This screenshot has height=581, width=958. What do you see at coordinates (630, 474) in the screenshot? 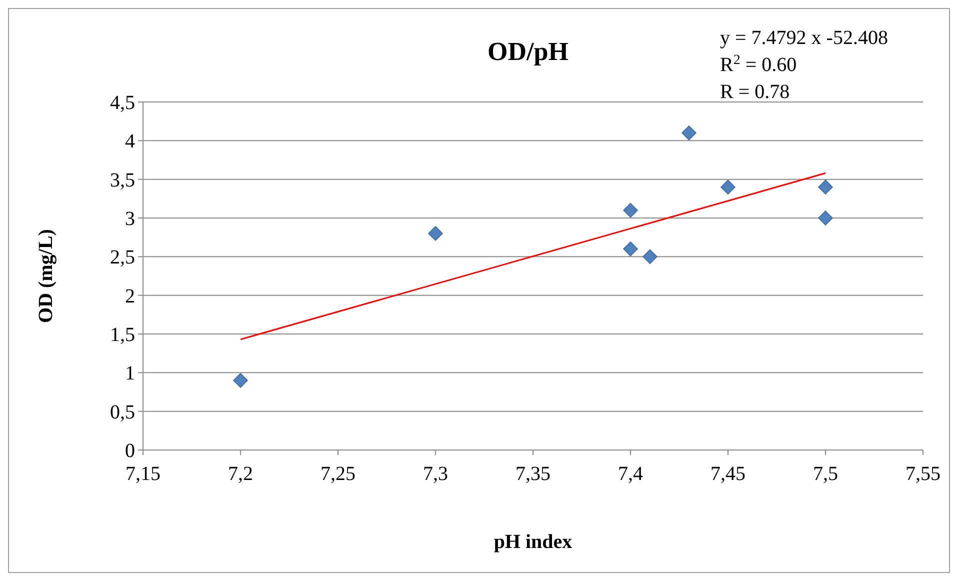
I see `x-tick-label: 7,4` at bounding box center [630, 474].